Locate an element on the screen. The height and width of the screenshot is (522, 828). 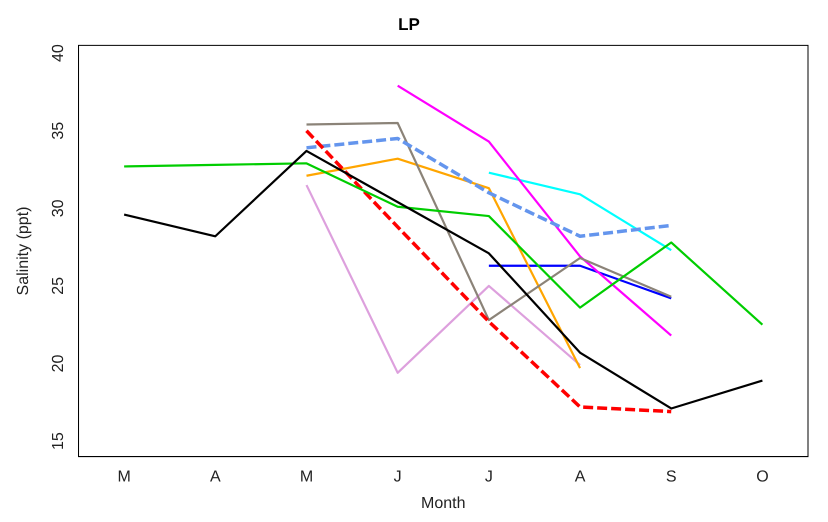
y-tick-label: 30 is located at coordinates (58, 208).